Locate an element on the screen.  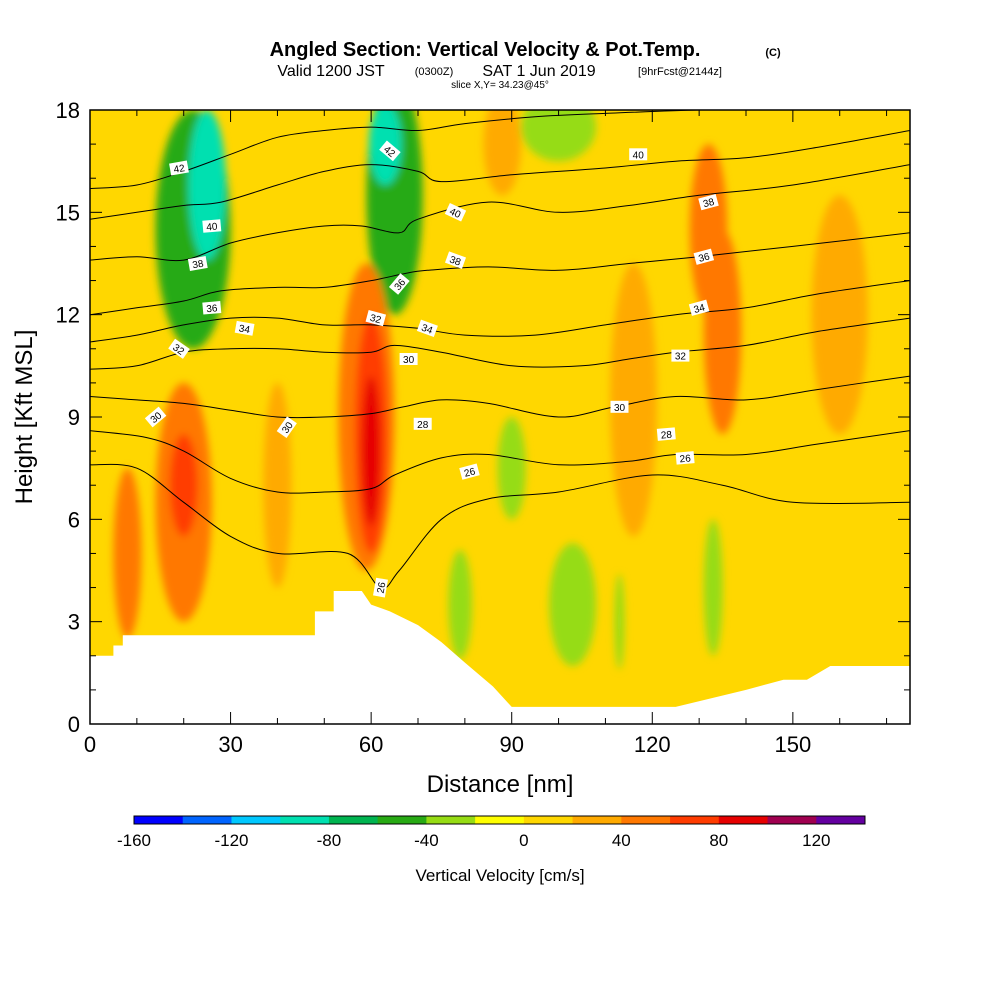
chart-title-unit: (C) is located at coordinates (773, 53).